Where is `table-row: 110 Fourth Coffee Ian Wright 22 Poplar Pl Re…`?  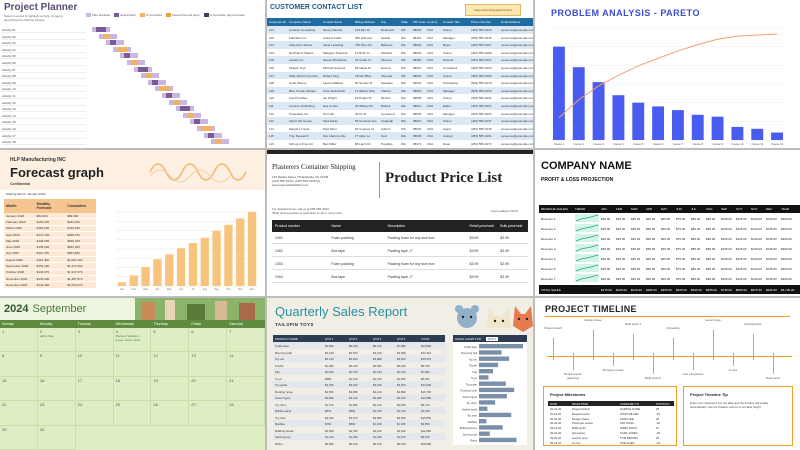 table-row: 110 Fourth Coffee Ian Wright 22 Poplar Pl Re… is located at coordinates (400, 98).